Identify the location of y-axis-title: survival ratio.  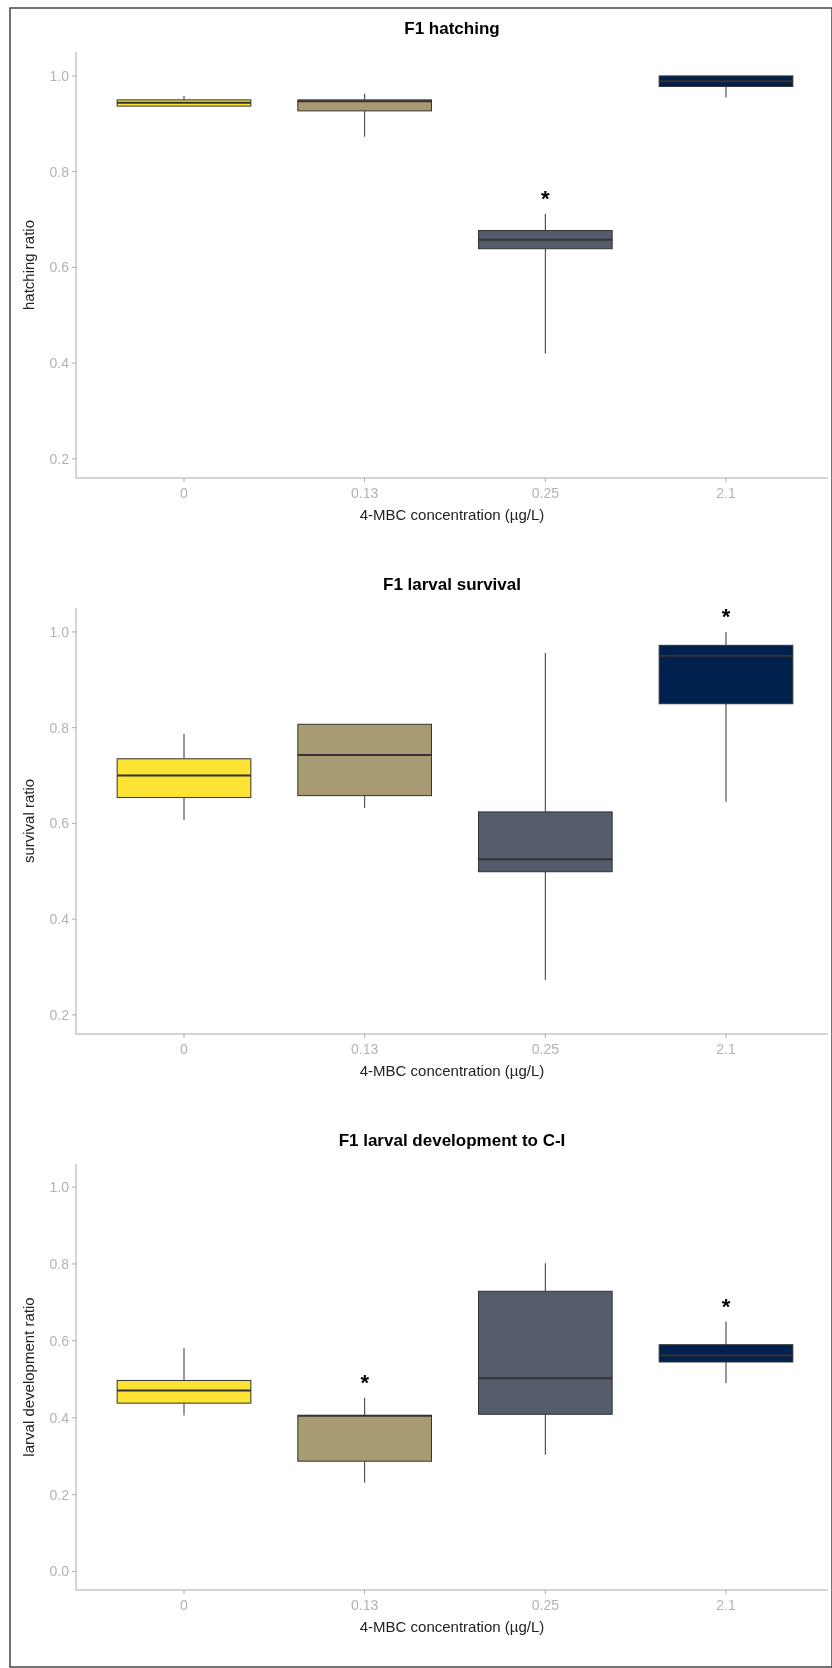
(28, 821).